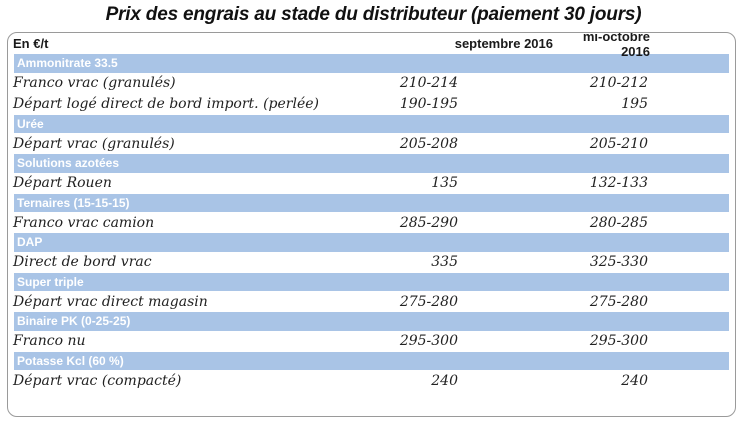 This screenshot has width=747, height=426. I want to click on table-row: Départ Rouen 135 132-133, so click(371, 183).